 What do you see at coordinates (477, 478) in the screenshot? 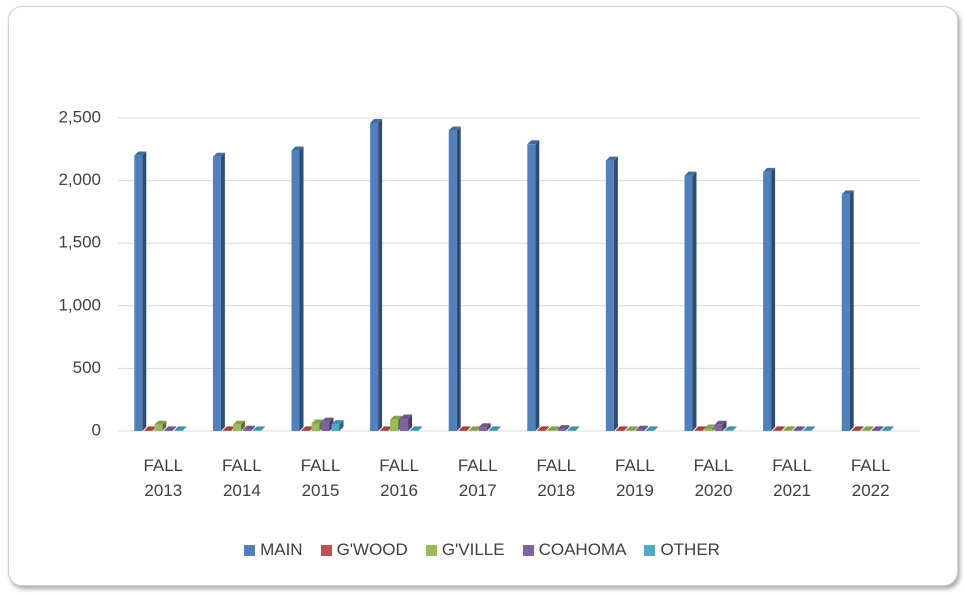
I see `x-tick-label: FALL 2017` at bounding box center [477, 478].